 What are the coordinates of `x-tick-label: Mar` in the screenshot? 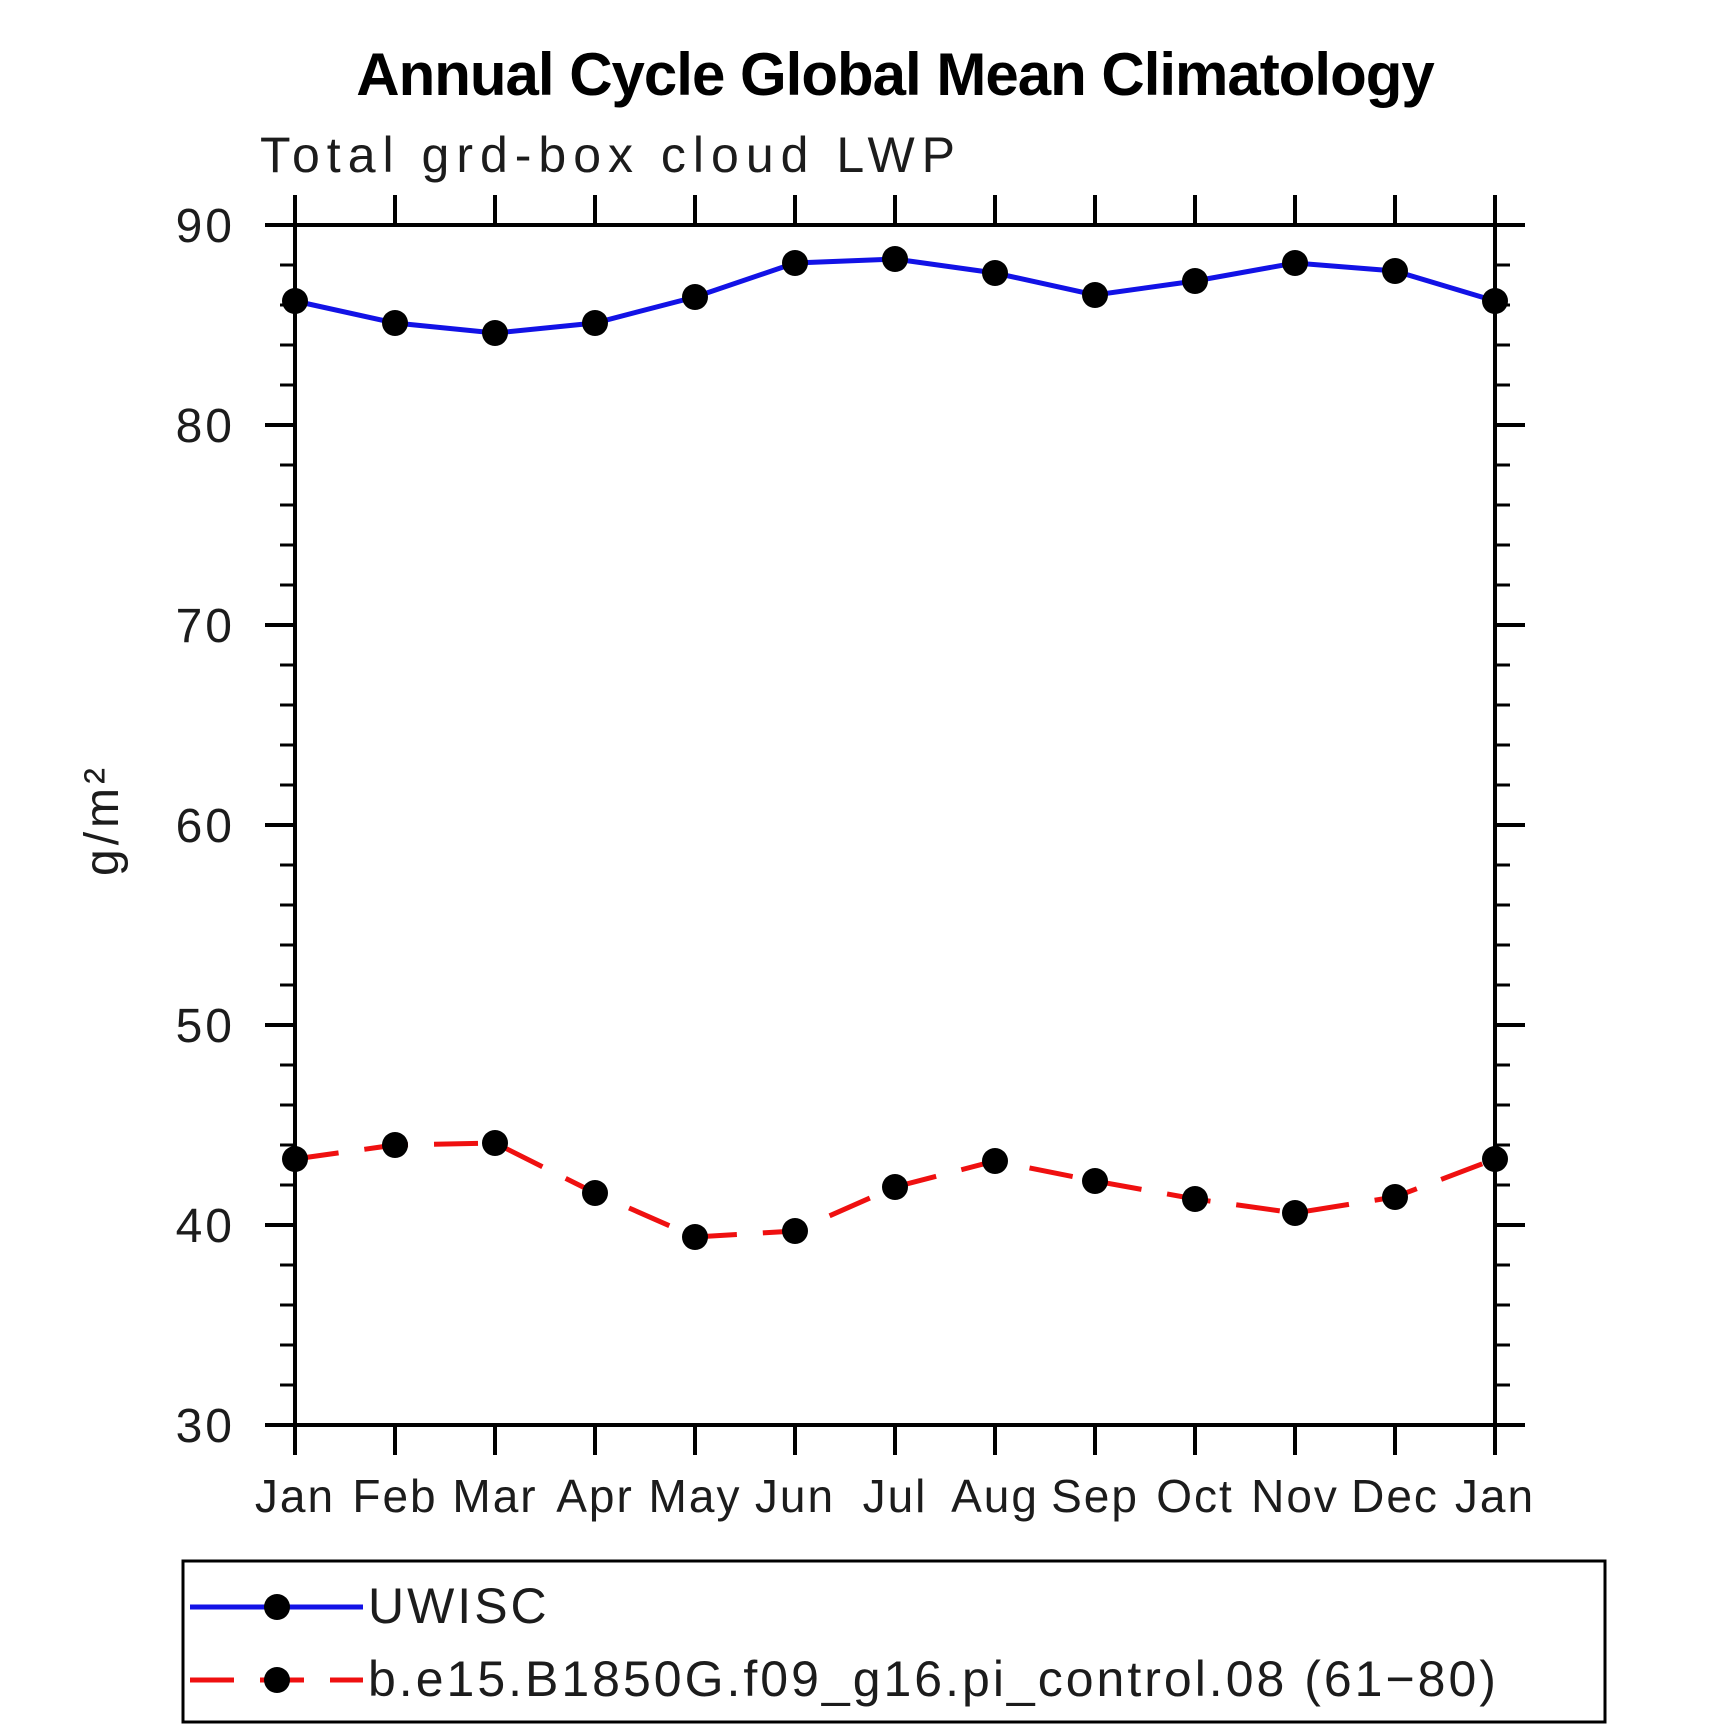 It's located at (494, 1496).